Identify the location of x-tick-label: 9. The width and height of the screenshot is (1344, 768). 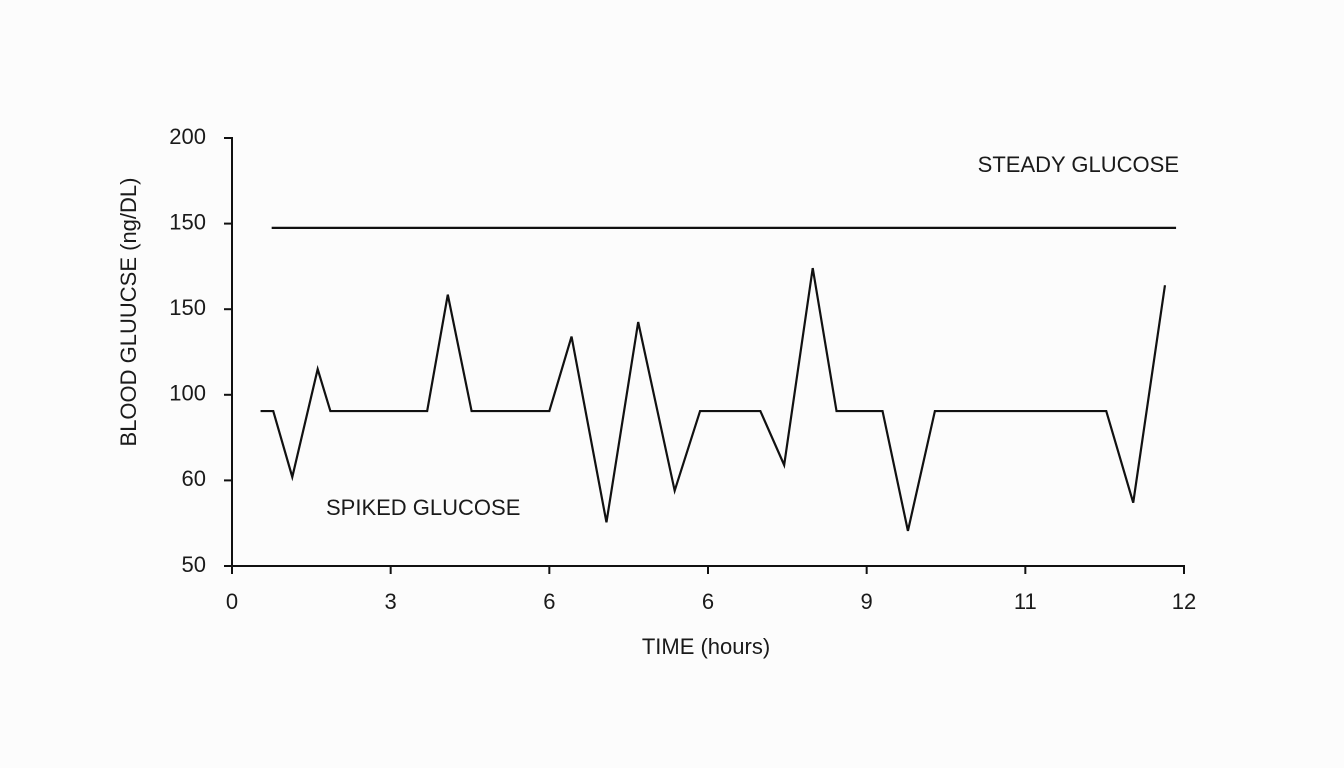
(867, 601).